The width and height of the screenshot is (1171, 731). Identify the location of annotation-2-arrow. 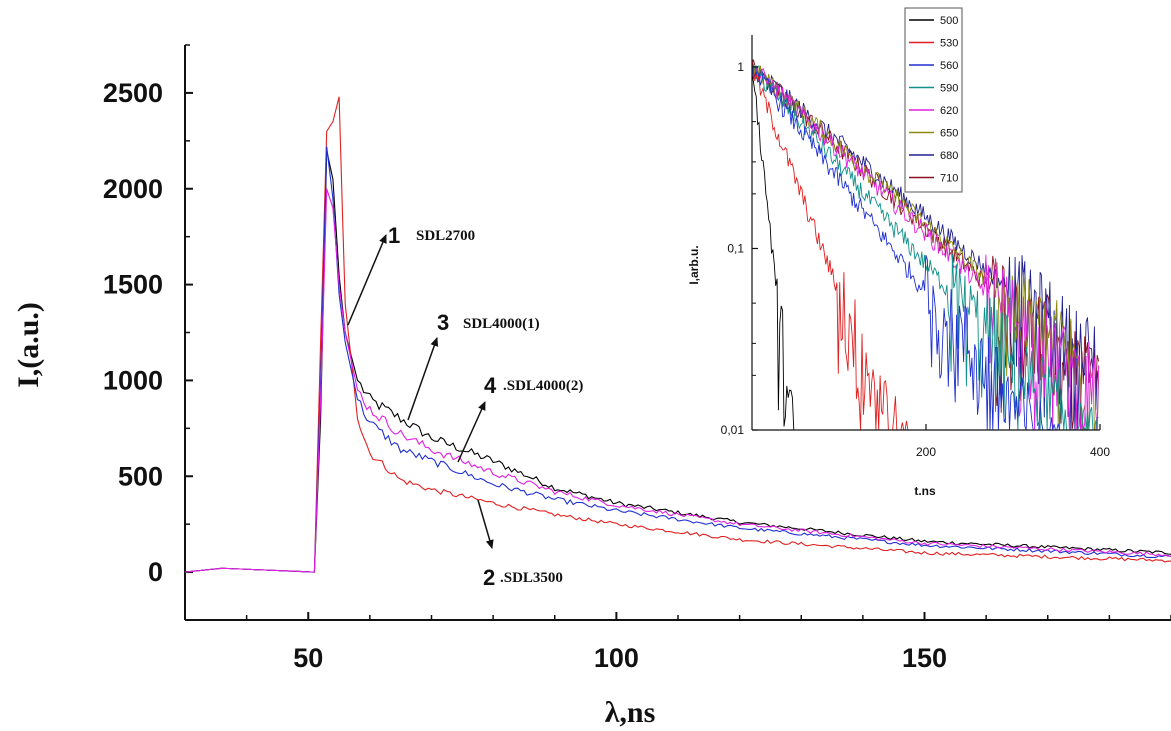
(485, 524).